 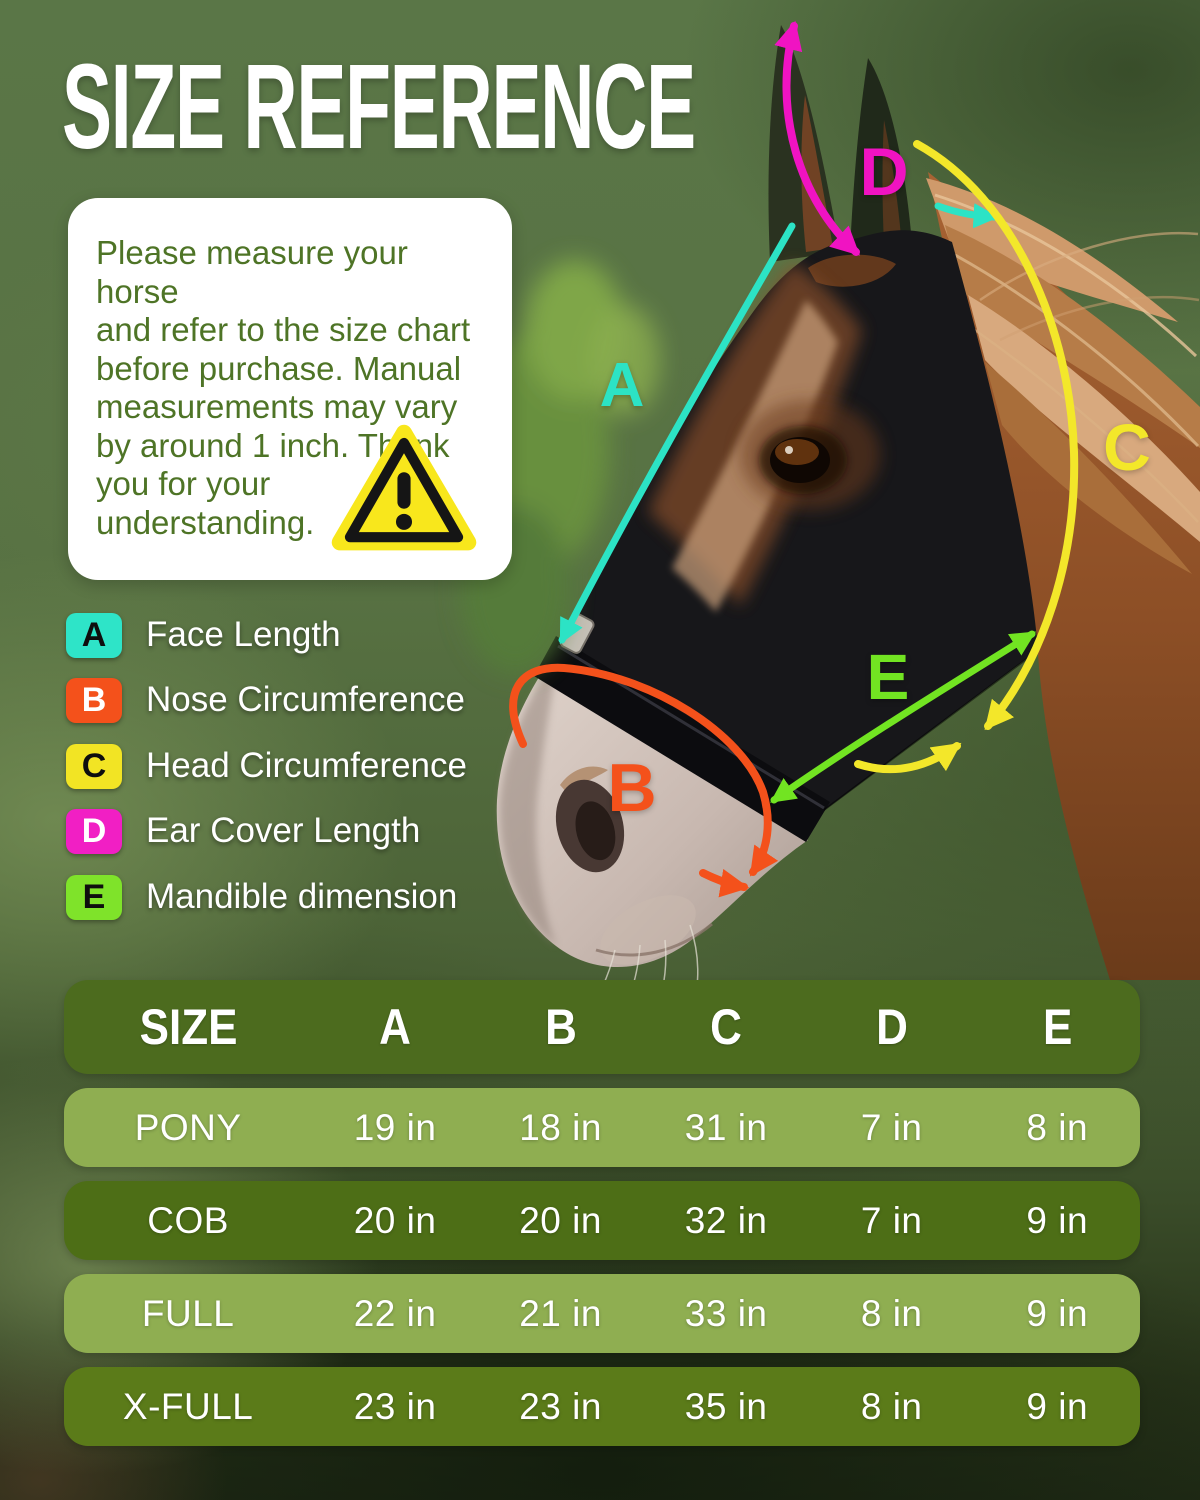 I want to click on value-c: 32 in, so click(x=726, y=1220).